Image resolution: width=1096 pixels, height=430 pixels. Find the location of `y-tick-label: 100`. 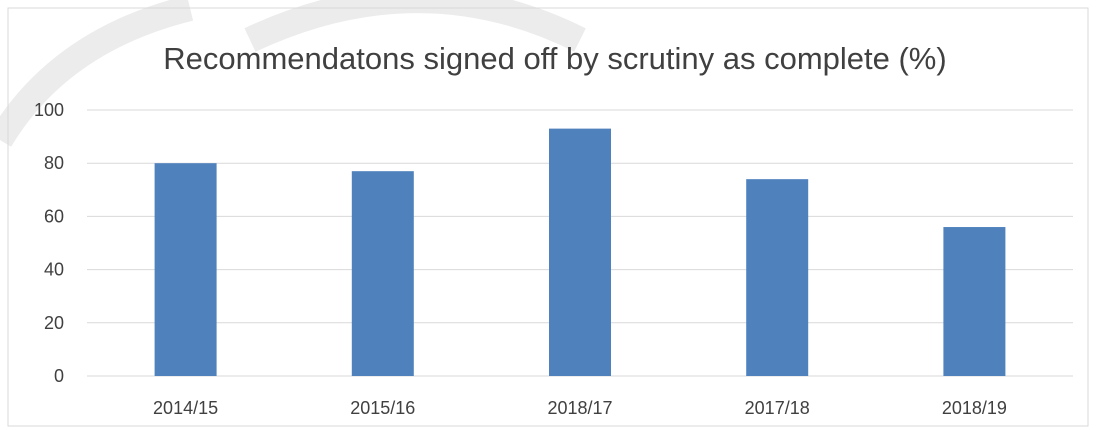

y-tick-label: 100 is located at coordinates (49, 110).